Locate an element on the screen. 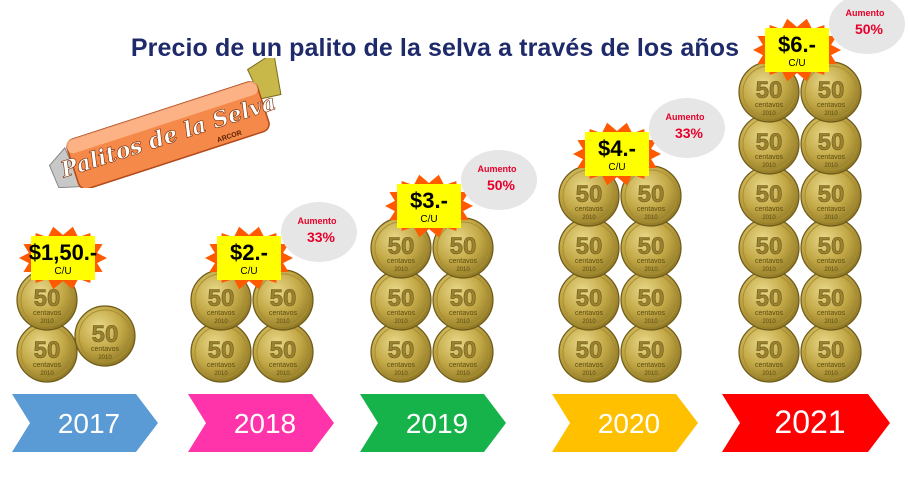 The image size is (910, 478). increase-pct: 33% is located at coordinates (321, 237).